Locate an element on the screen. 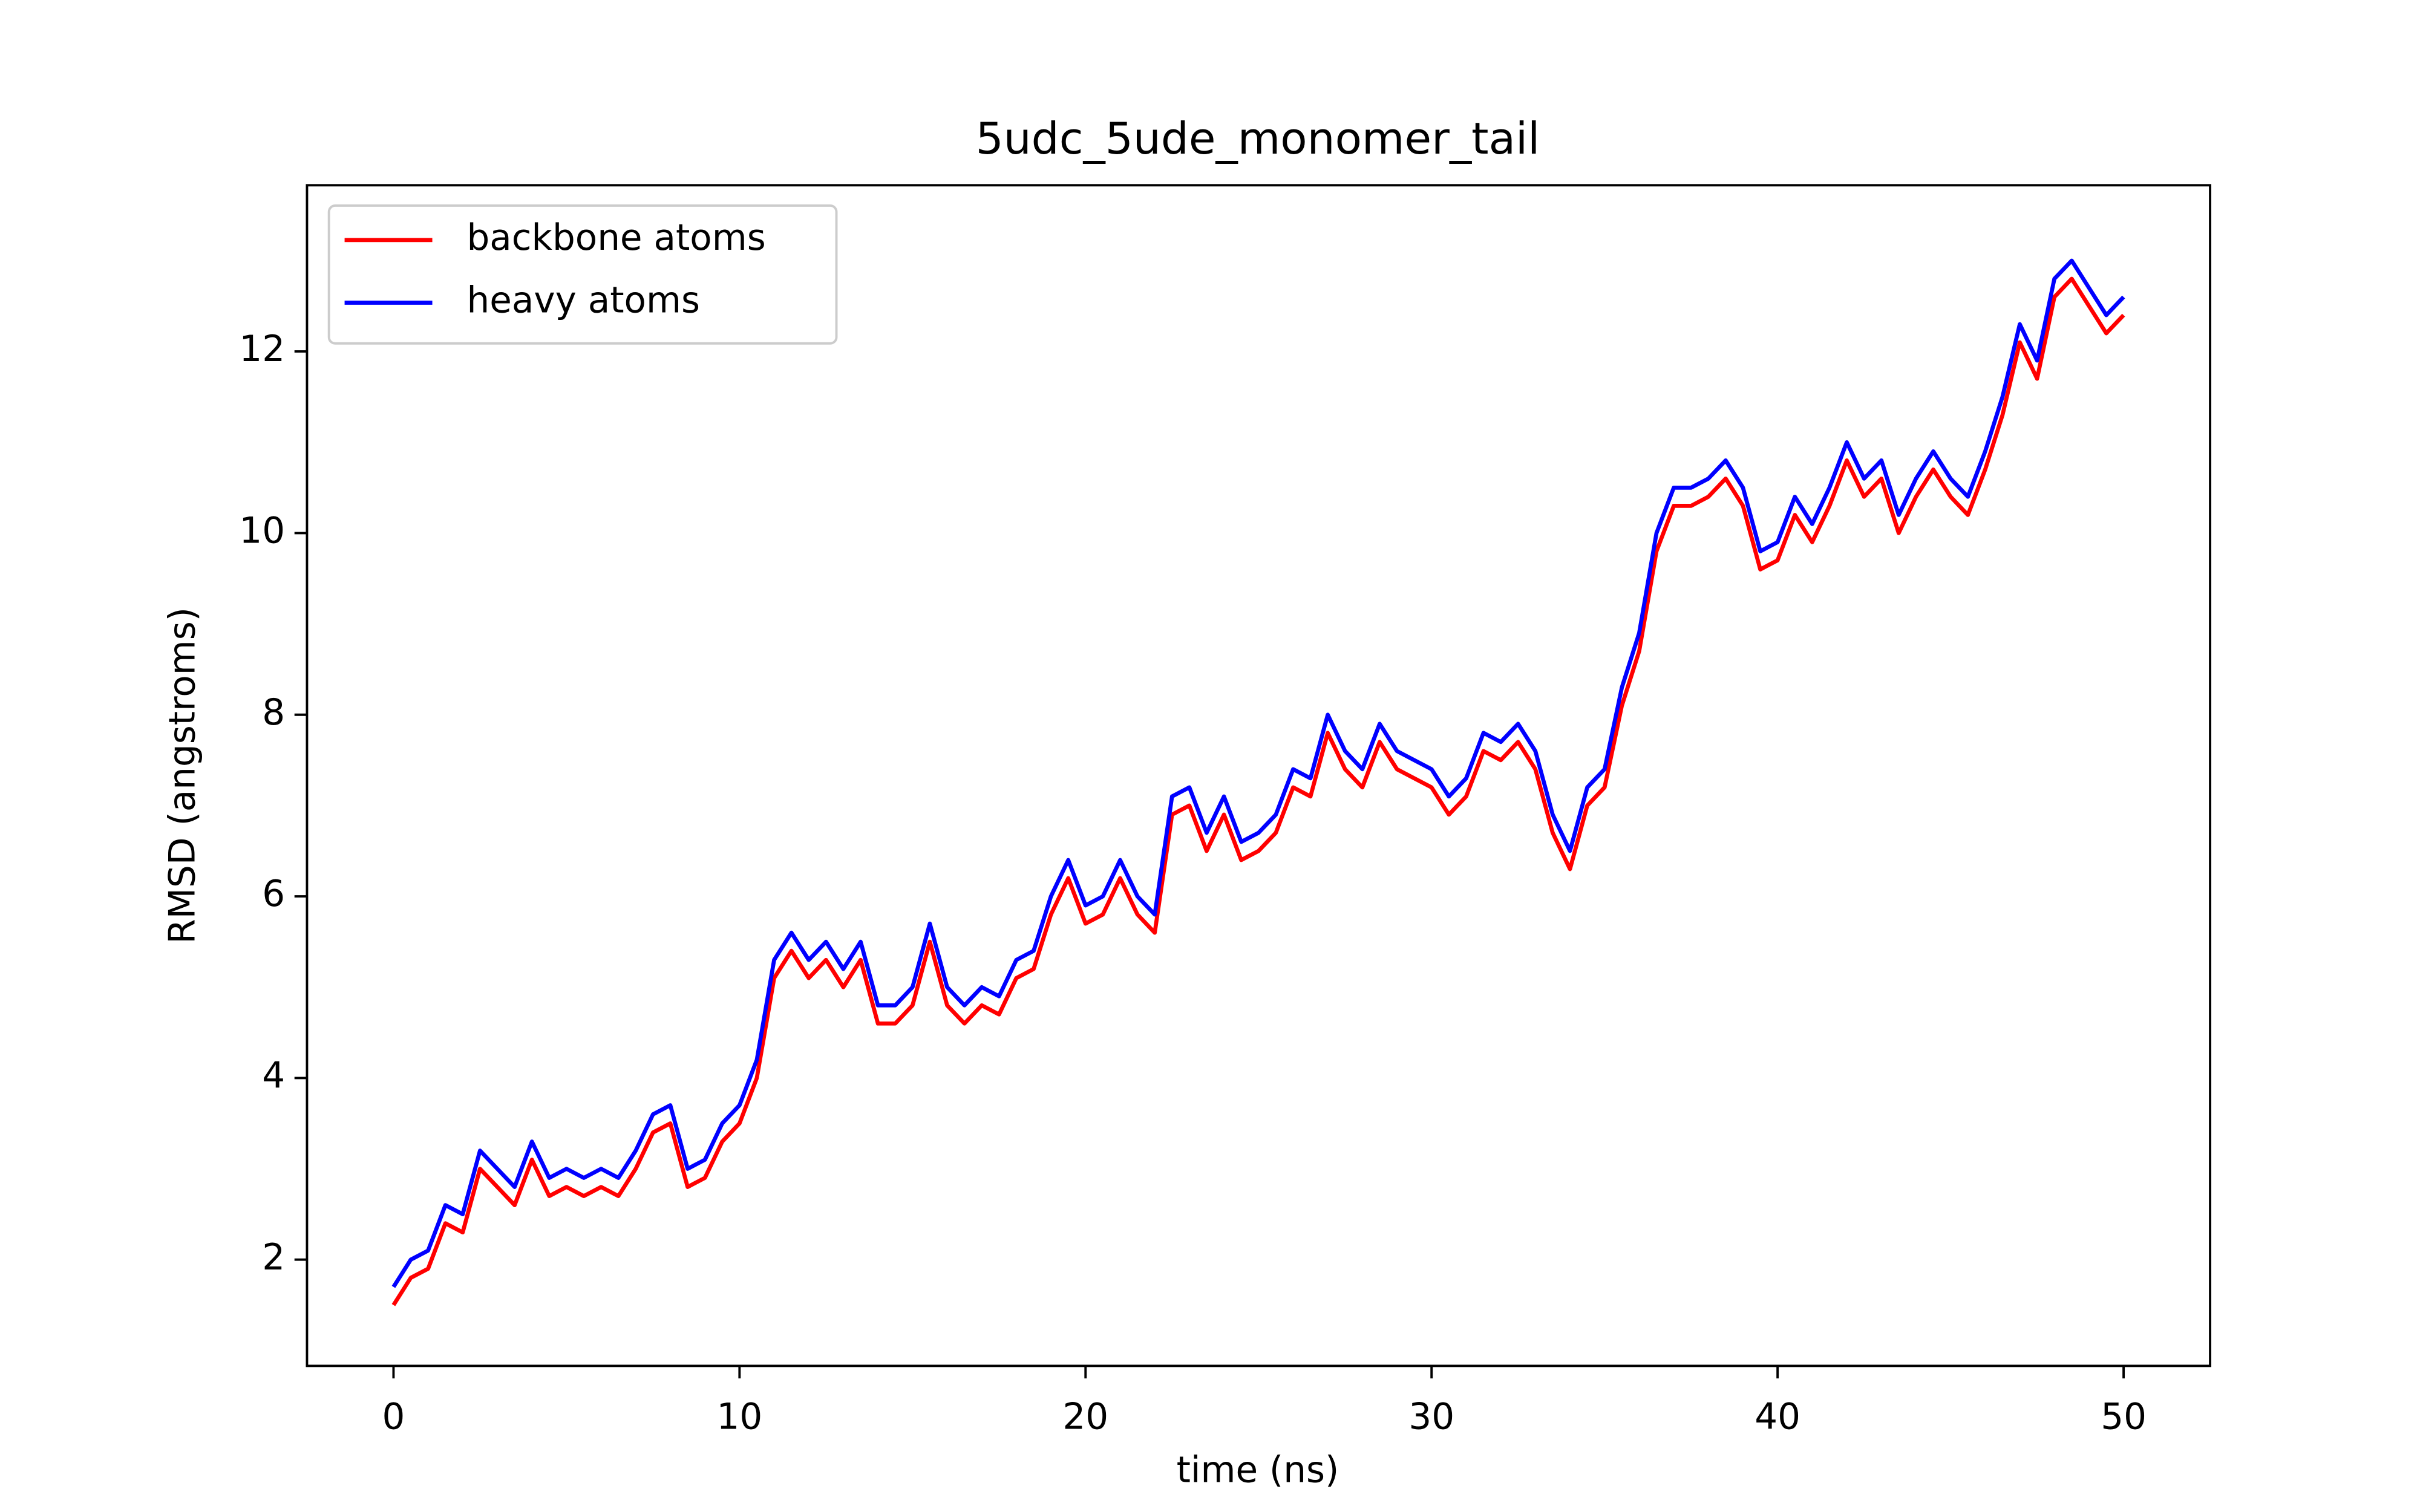 This screenshot has height=1512, width=2420. legend-box is located at coordinates (582, 274).